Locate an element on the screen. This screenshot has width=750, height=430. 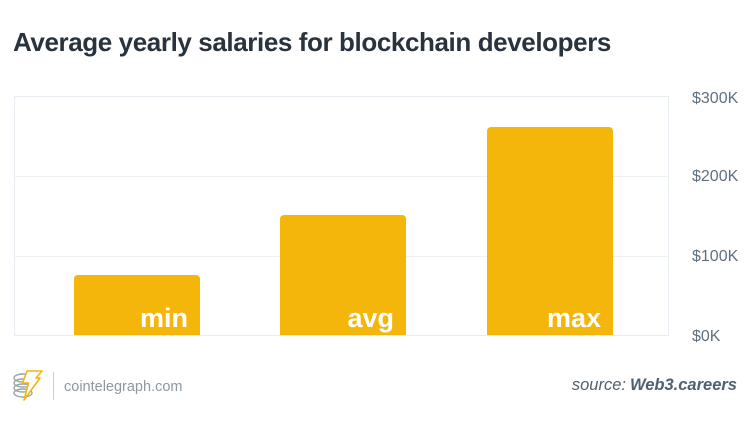
bar-label-min: min is located at coordinates (163, 317).